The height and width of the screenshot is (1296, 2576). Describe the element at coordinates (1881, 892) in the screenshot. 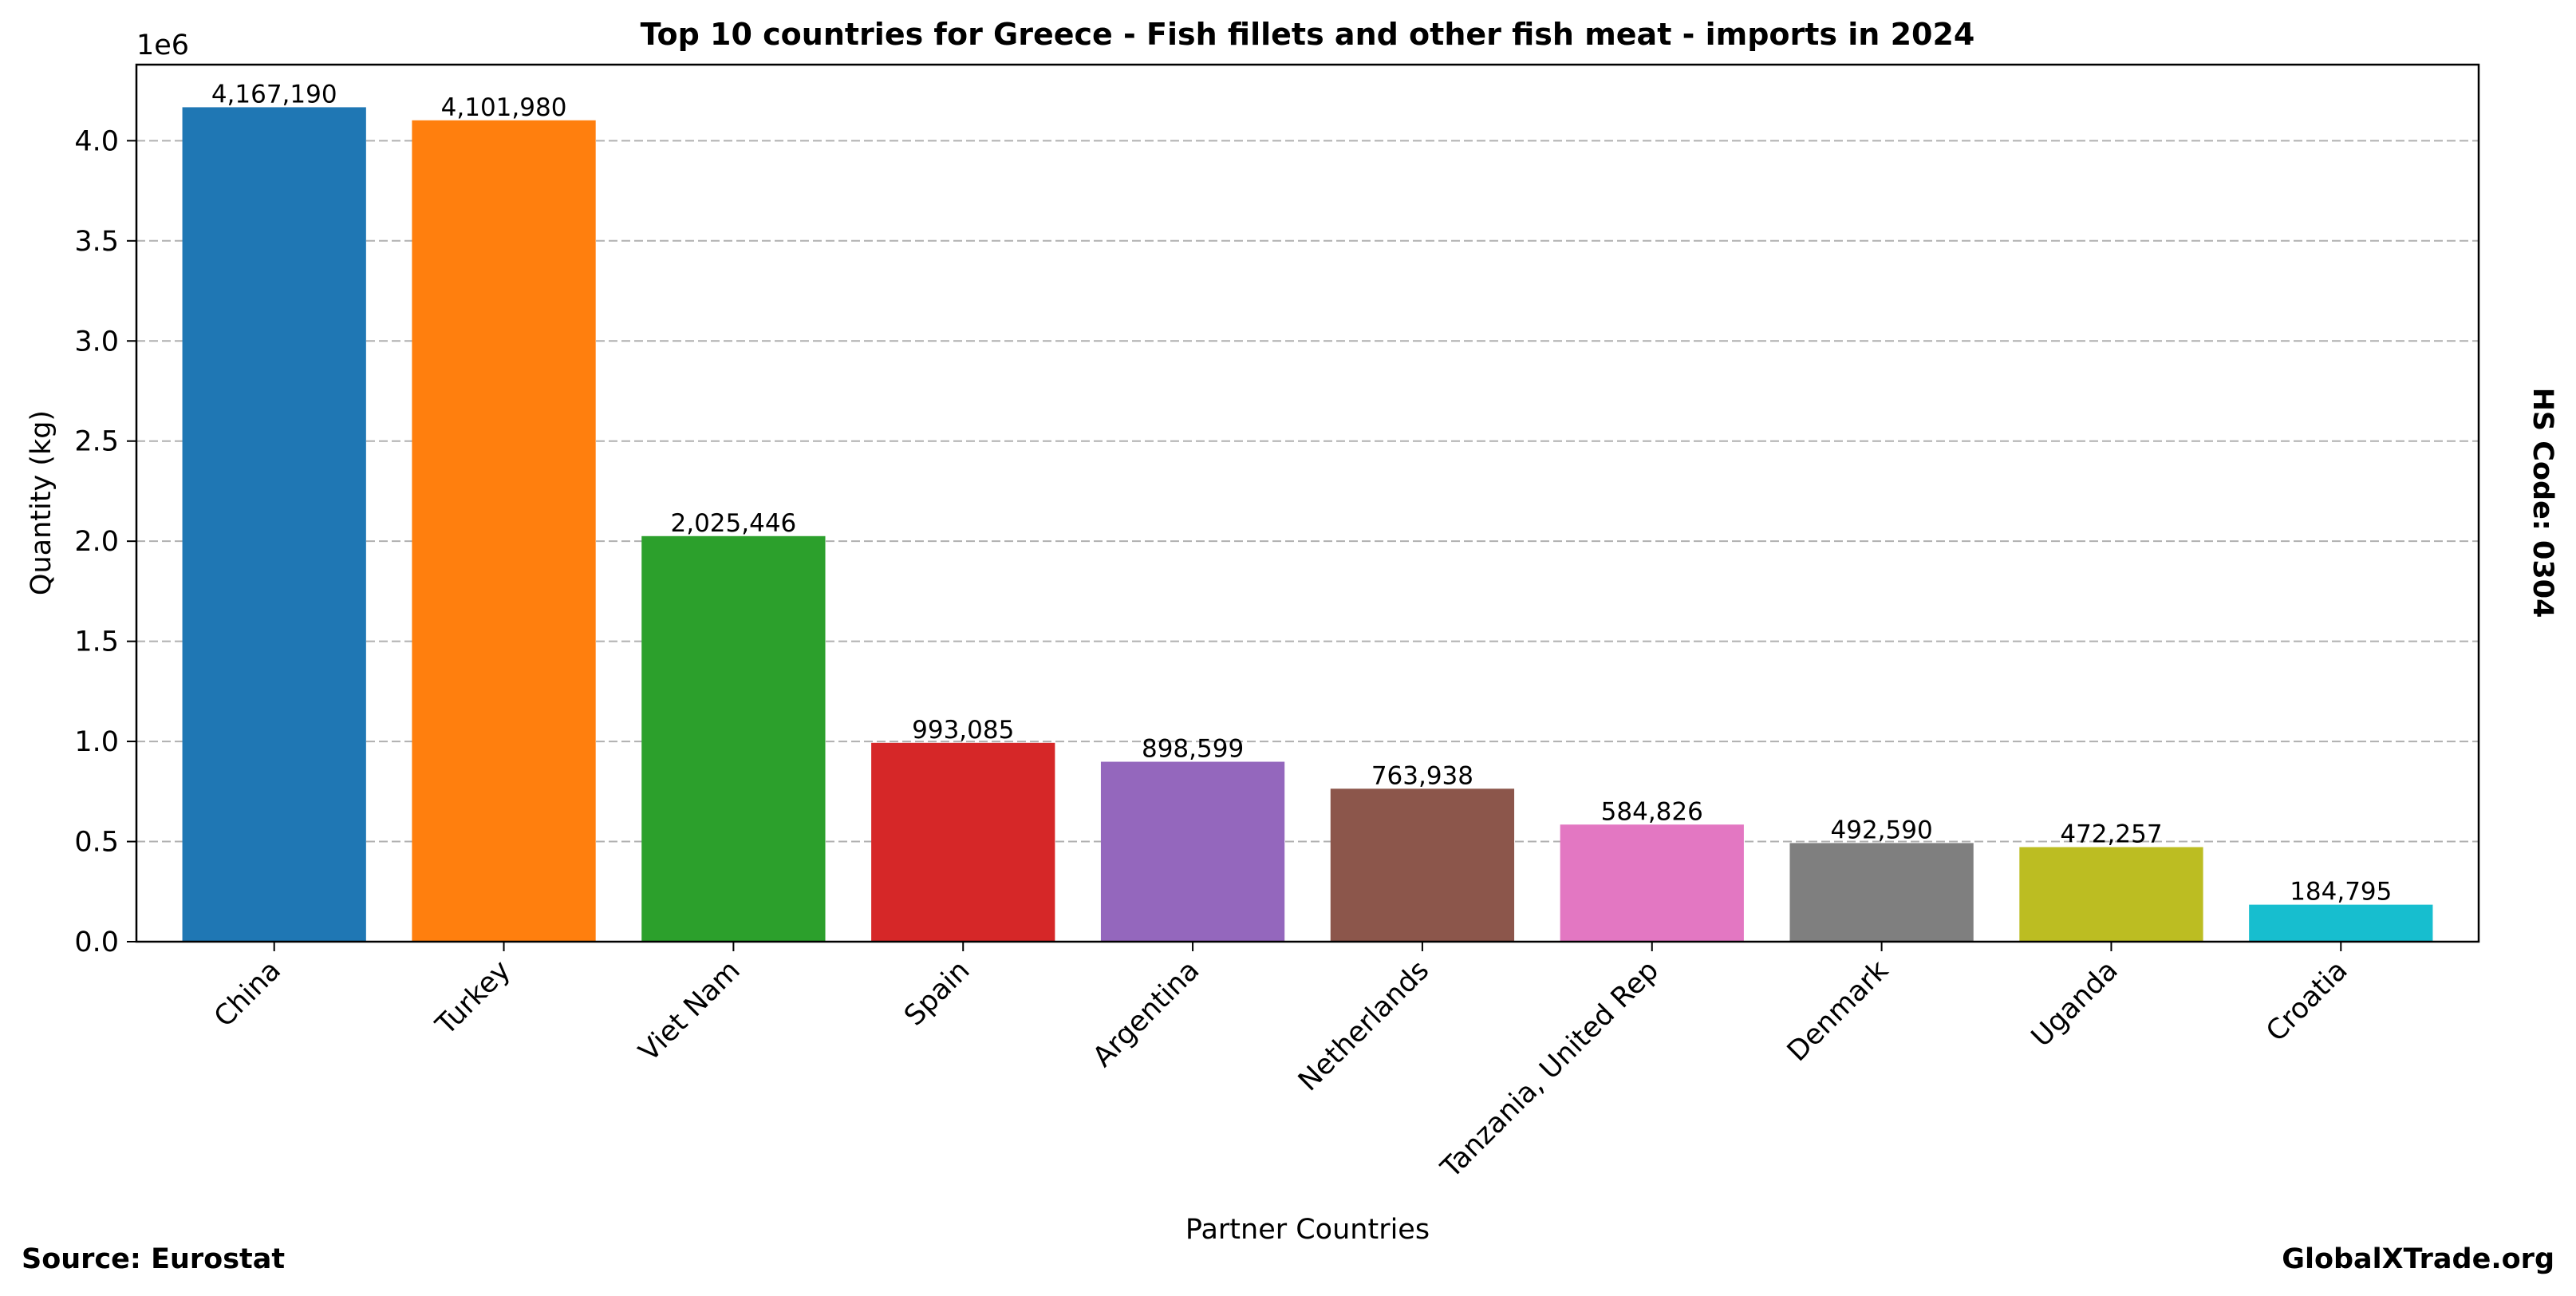

I see `bar-denmark` at that location.